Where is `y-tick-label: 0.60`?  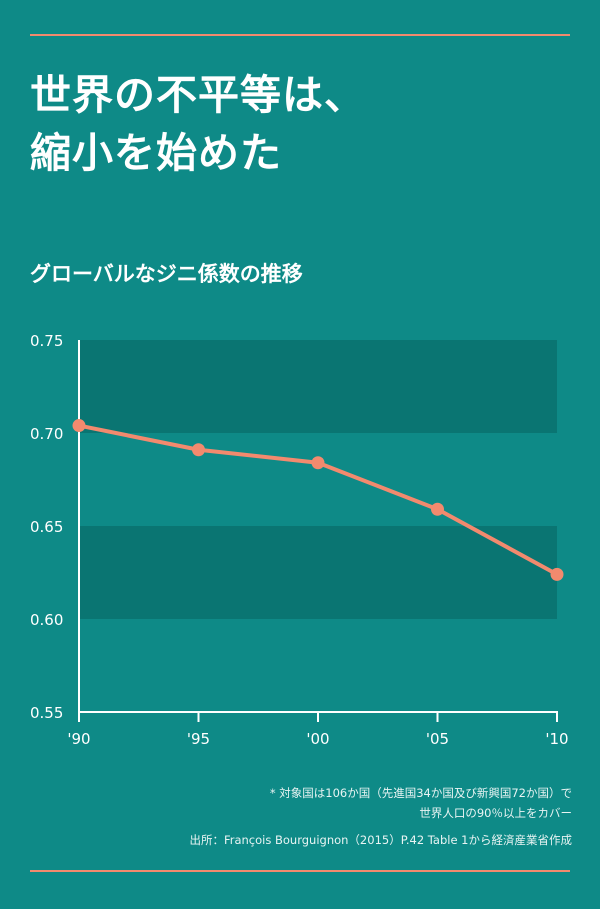
y-tick-label: 0.60 is located at coordinates (46, 620).